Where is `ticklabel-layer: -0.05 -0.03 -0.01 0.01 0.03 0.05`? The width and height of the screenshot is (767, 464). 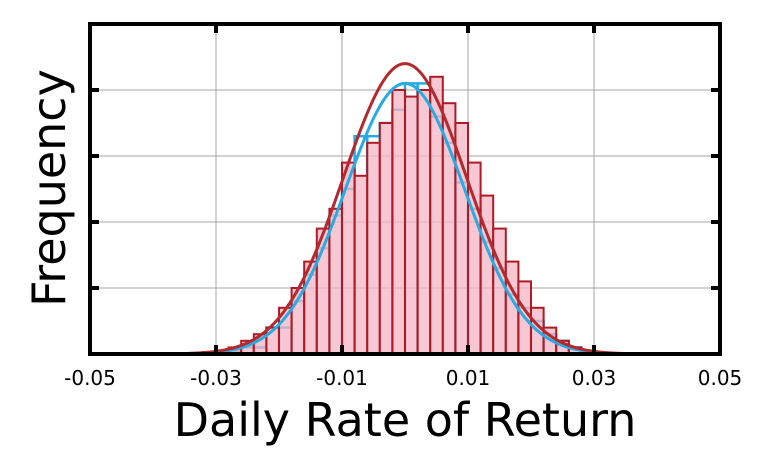
ticklabel-layer: -0.05 -0.03 -0.01 0.01 0.03 0.05 is located at coordinates (403, 378).